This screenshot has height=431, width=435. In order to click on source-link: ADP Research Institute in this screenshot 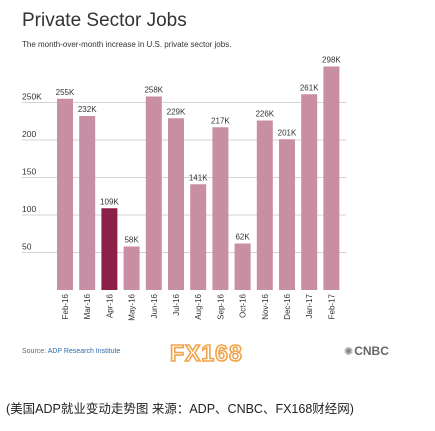, I will do `click(84, 351)`.